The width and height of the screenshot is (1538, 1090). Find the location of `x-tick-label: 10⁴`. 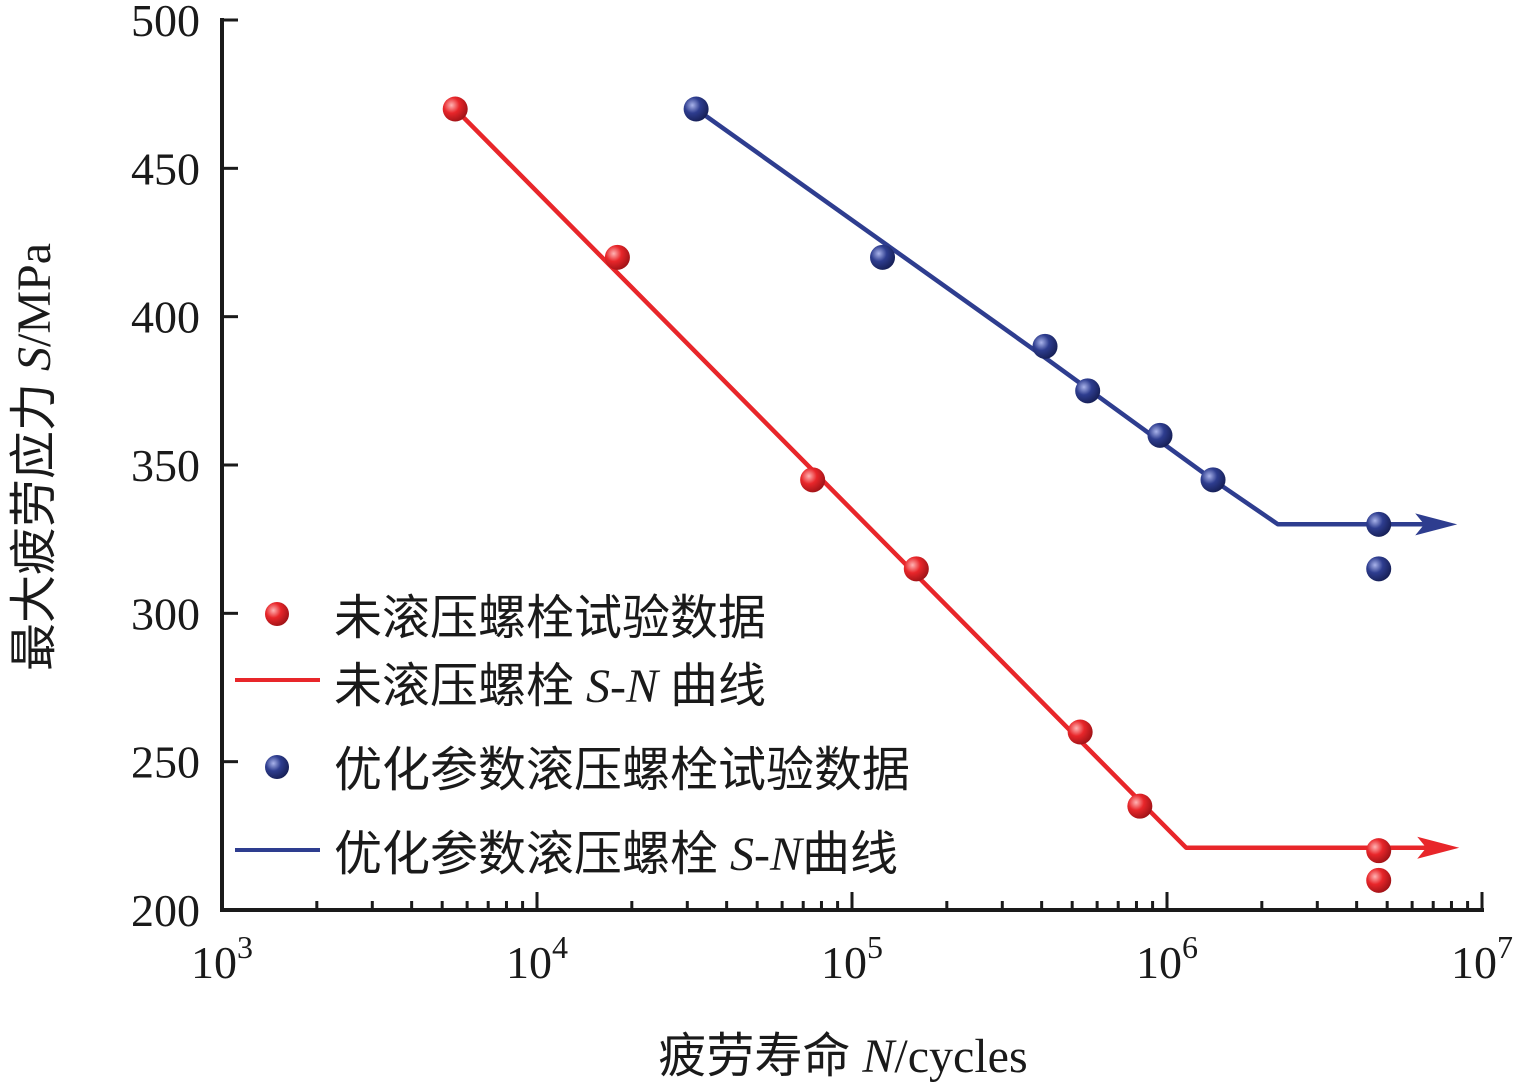

x-tick-label: 10⁴ is located at coordinates (537, 958).